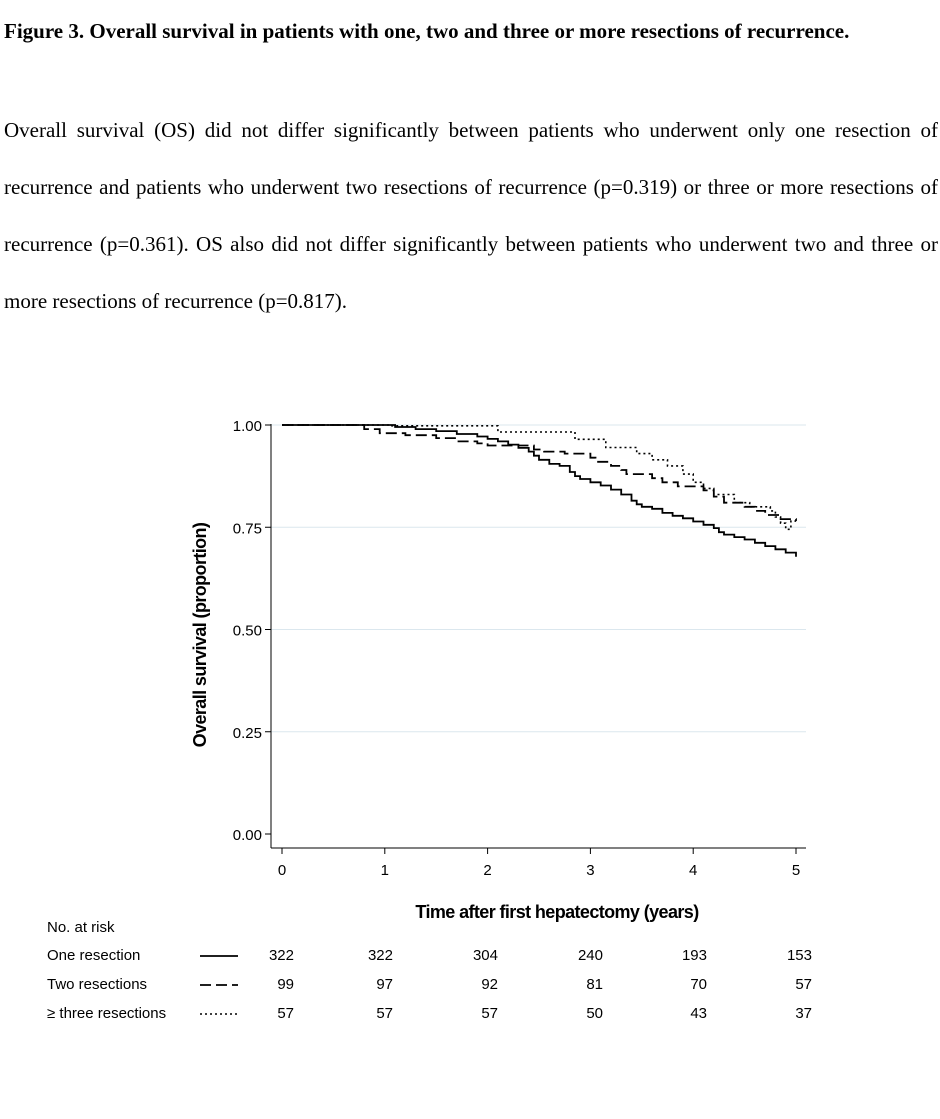  What do you see at coordinates (282, 870) in the screenshot?
I see `x-tick-label: 0` at bounding box center [282, 870].